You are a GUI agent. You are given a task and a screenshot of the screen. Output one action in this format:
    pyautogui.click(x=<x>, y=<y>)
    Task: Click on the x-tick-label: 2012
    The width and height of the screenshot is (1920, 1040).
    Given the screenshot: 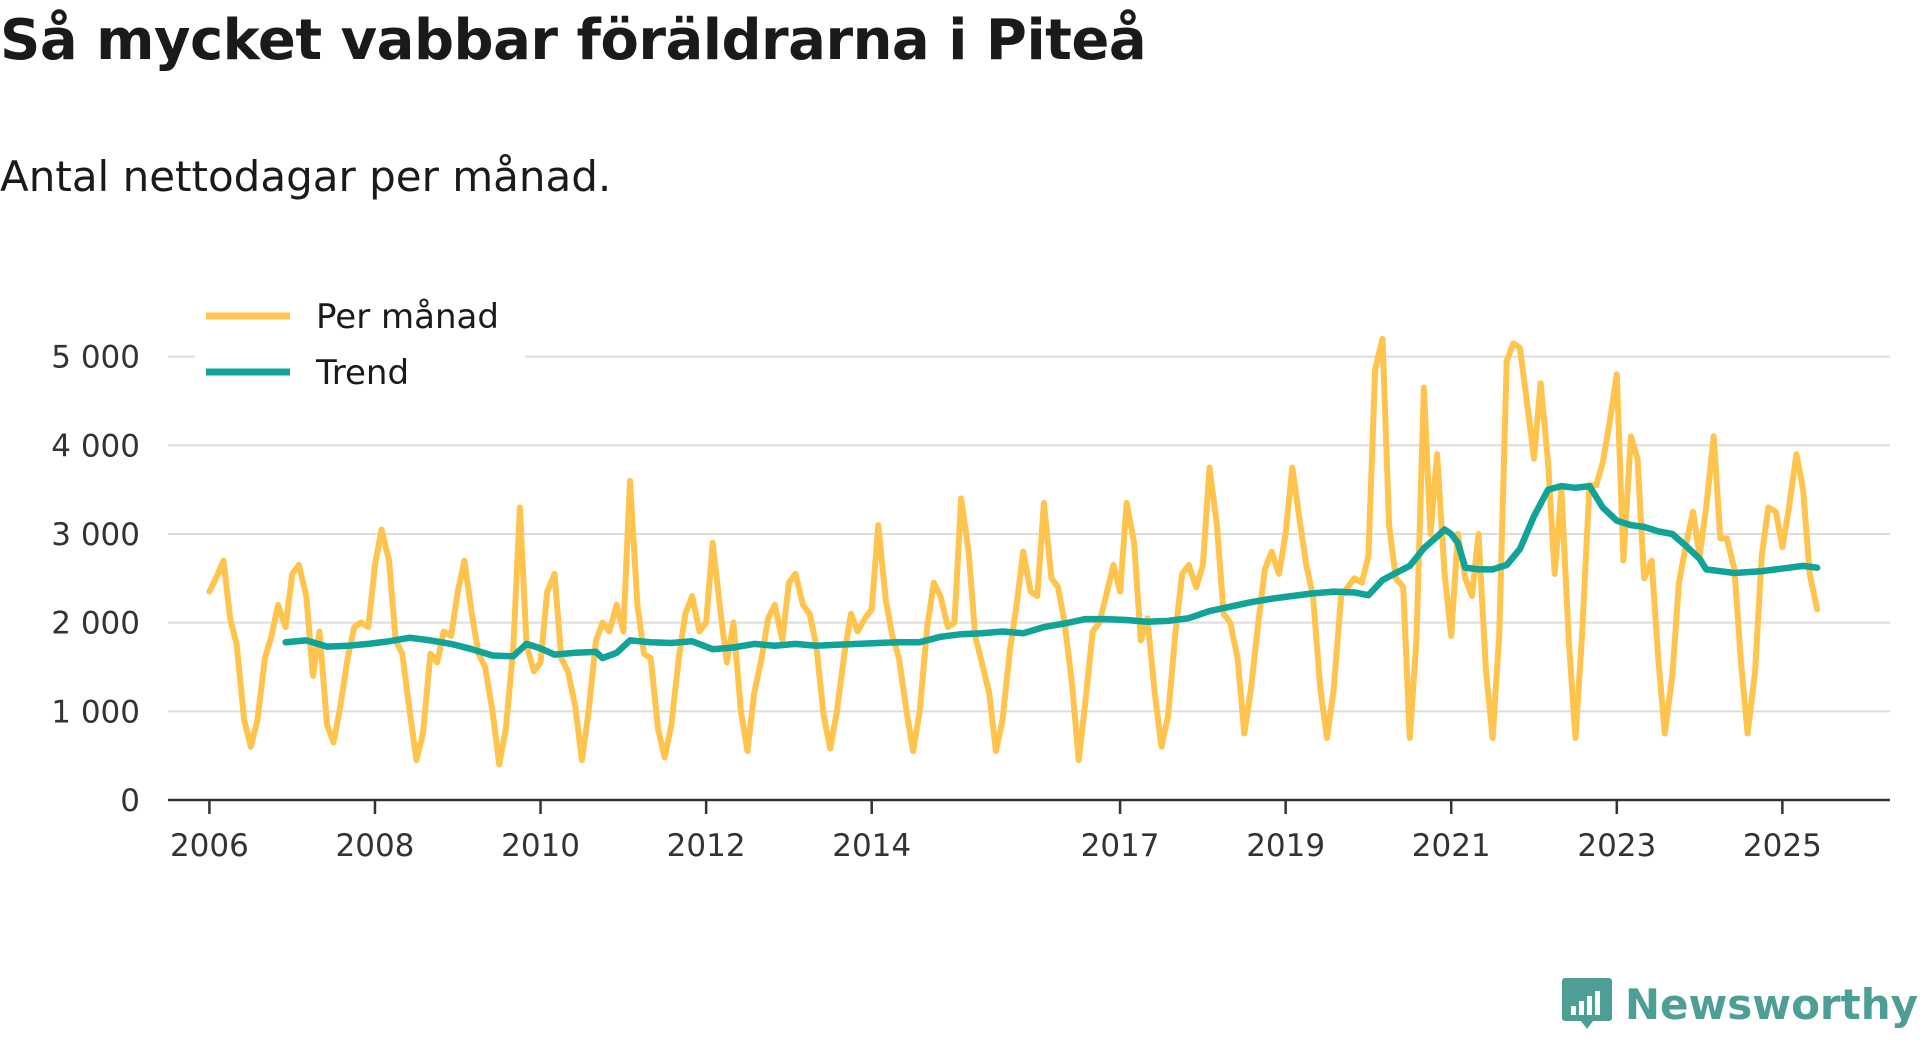 What is the action you would take?
    pyautogui.click(x=706, y=846)
    